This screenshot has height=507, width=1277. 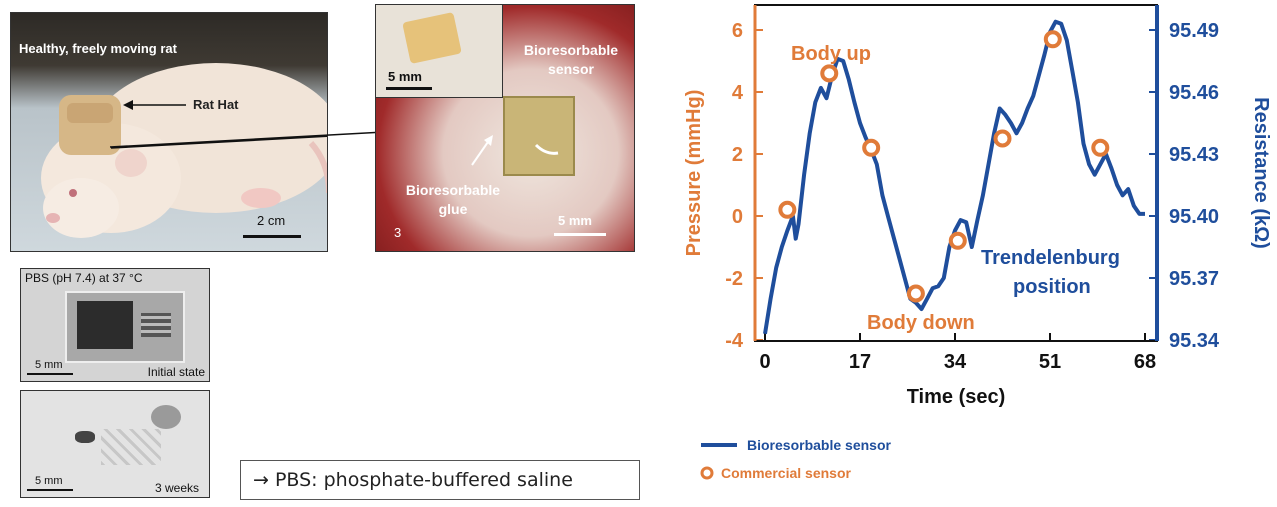 I want to click on residue-blob, so click(x=166, y=417).